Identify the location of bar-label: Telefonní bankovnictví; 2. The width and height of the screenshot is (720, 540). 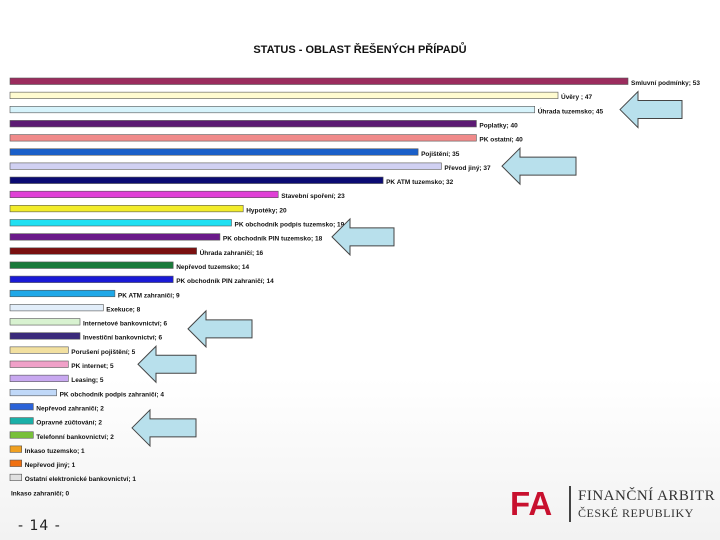
(75, 437).